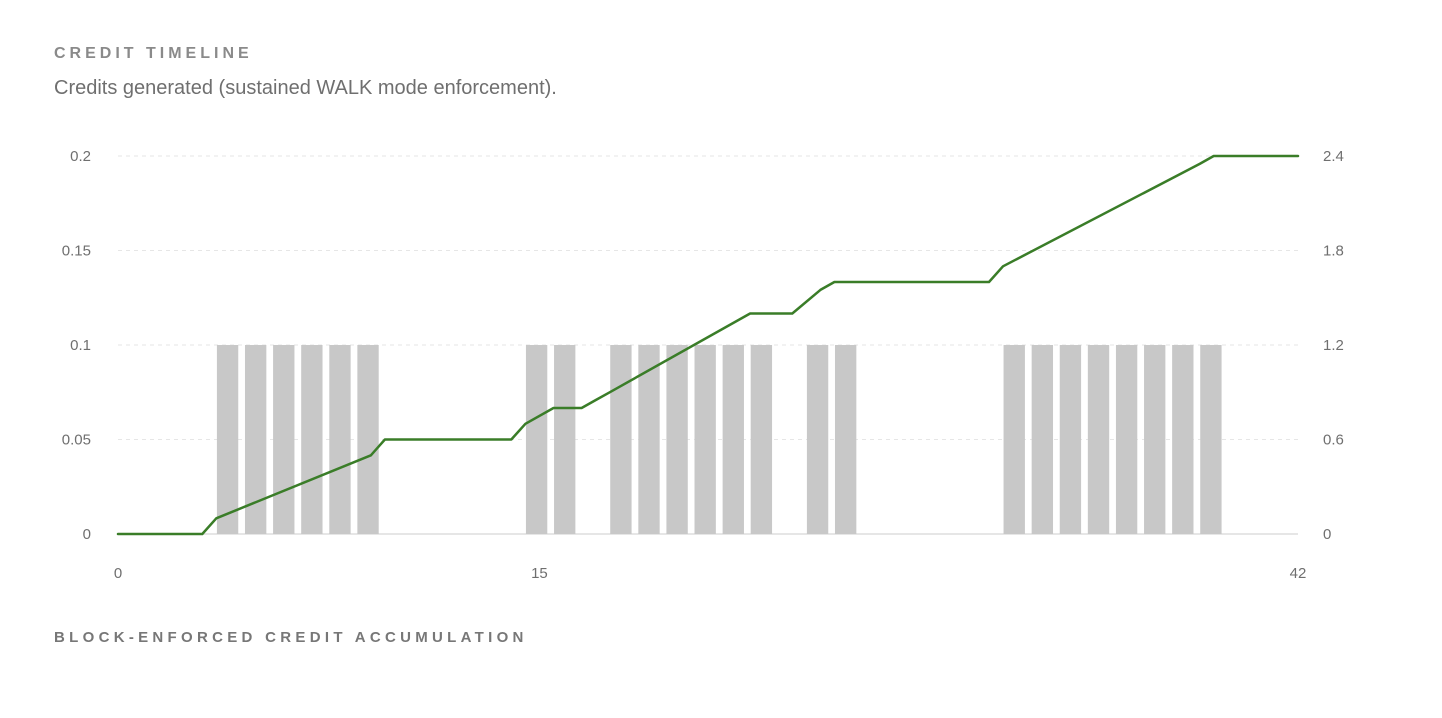 Image resolution: width=1442 pixels, height=718 pixels. I want to click on right-axis-ticks: 0 0.6 1.2 1.8 2.4, so click(1333, 345).